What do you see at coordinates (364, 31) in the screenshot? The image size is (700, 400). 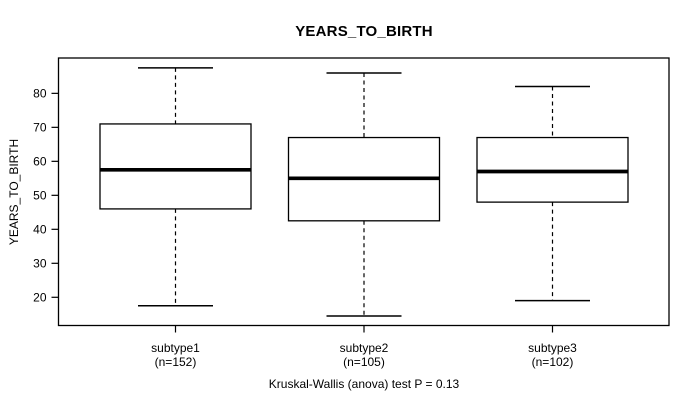 I see `chart-title: YEARS_TO_BIRTH` at bounding box center [364, 31].